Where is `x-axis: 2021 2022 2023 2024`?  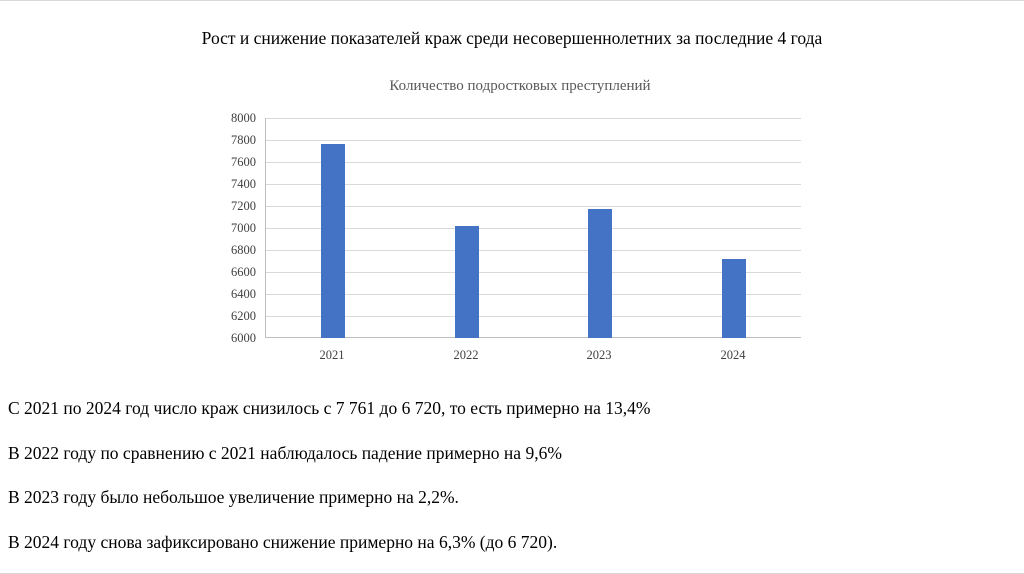
x-axis: 2021 2022 2023 2024 is located at coordinates (532, 357).